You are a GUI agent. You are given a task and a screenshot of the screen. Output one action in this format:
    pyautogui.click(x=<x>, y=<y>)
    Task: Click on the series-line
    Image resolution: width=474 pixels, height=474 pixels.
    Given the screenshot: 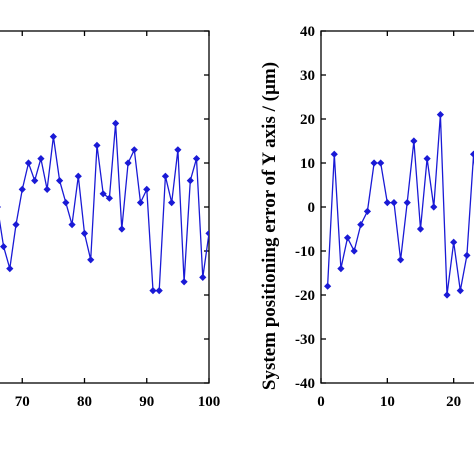 What is the action you would take?
    pyautogui.click(x=400, y=205)
    